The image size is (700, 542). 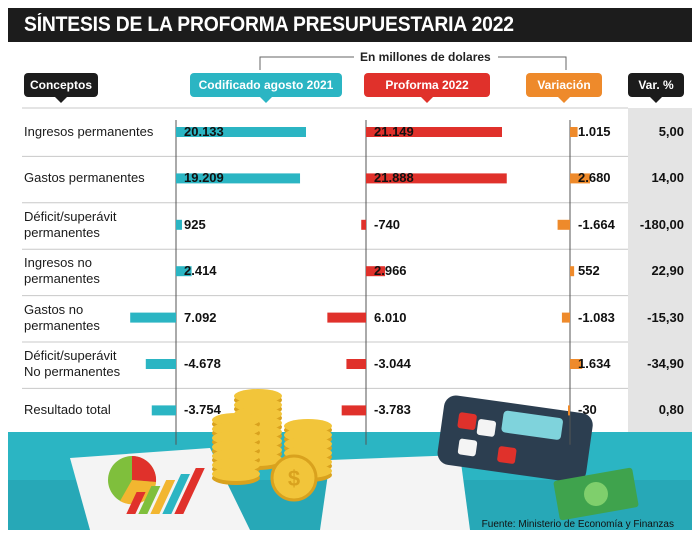 What do you see at coordinates (596, 317) in the screenshot?
I see `data-label: -1.083` at bounding box center [596, 317].